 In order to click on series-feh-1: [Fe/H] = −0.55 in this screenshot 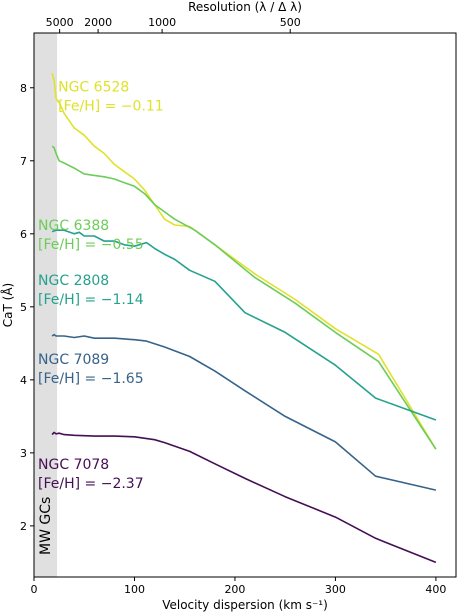, I will do `click(91, 245)`.